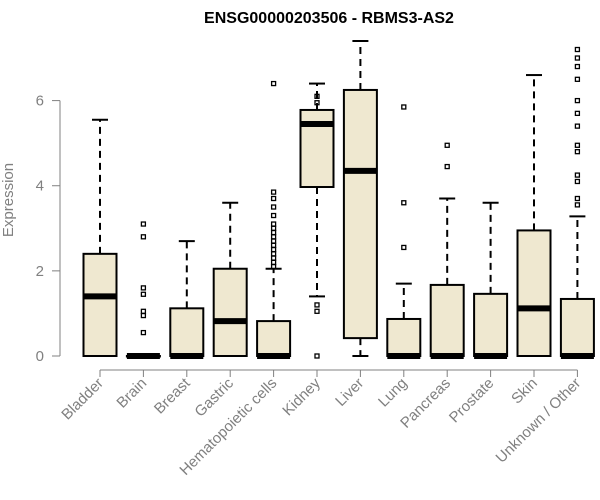 The width and height of the screenshot is (600, 500). What do you see at coordinates (48, 229) in the screenshot?
I see `y-axis: 0 2 4 6` at bounding box center [48, 229].